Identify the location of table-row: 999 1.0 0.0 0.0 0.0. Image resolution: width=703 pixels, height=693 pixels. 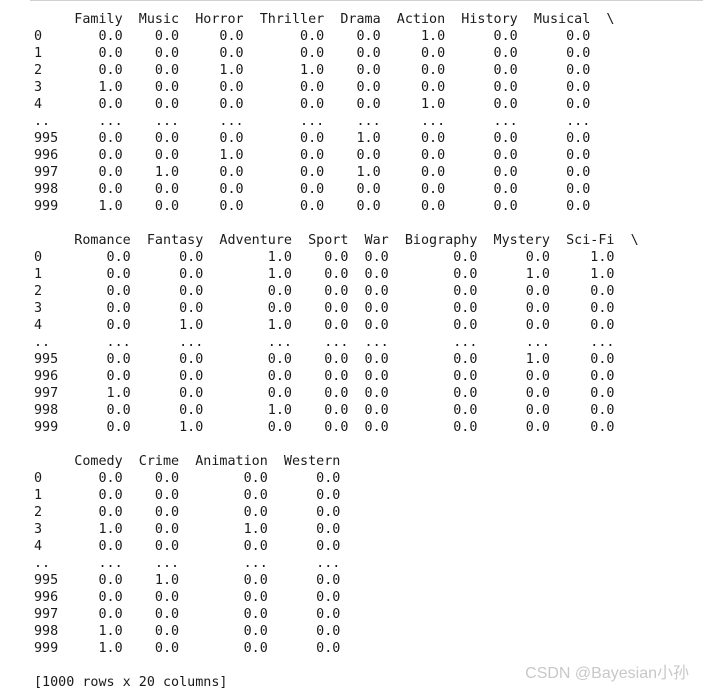
(187, 648).